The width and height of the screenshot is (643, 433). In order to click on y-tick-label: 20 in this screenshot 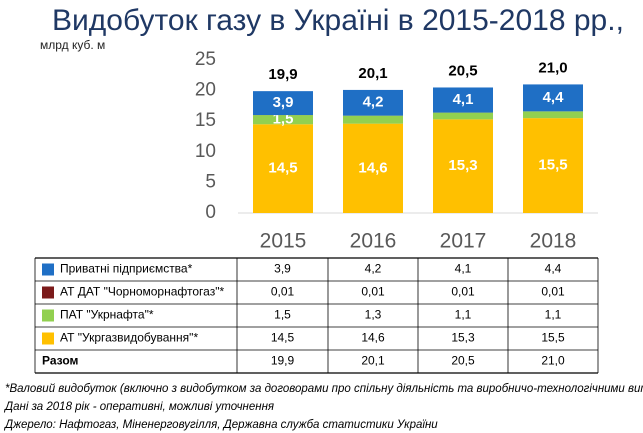, I will do `click(205, 90)`.